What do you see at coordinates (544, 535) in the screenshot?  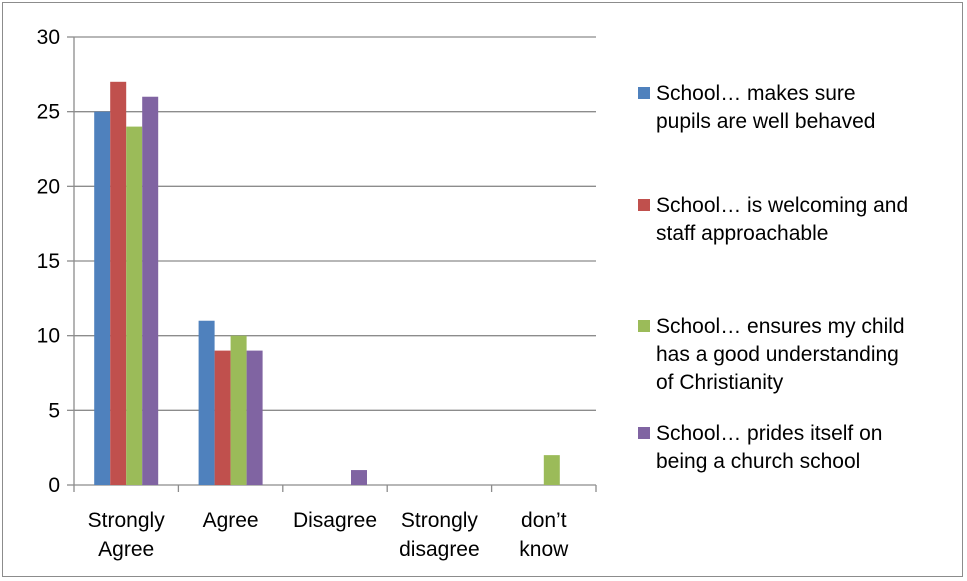 I see `x-tick-label: don’t know` at bounding box center [544, 535].